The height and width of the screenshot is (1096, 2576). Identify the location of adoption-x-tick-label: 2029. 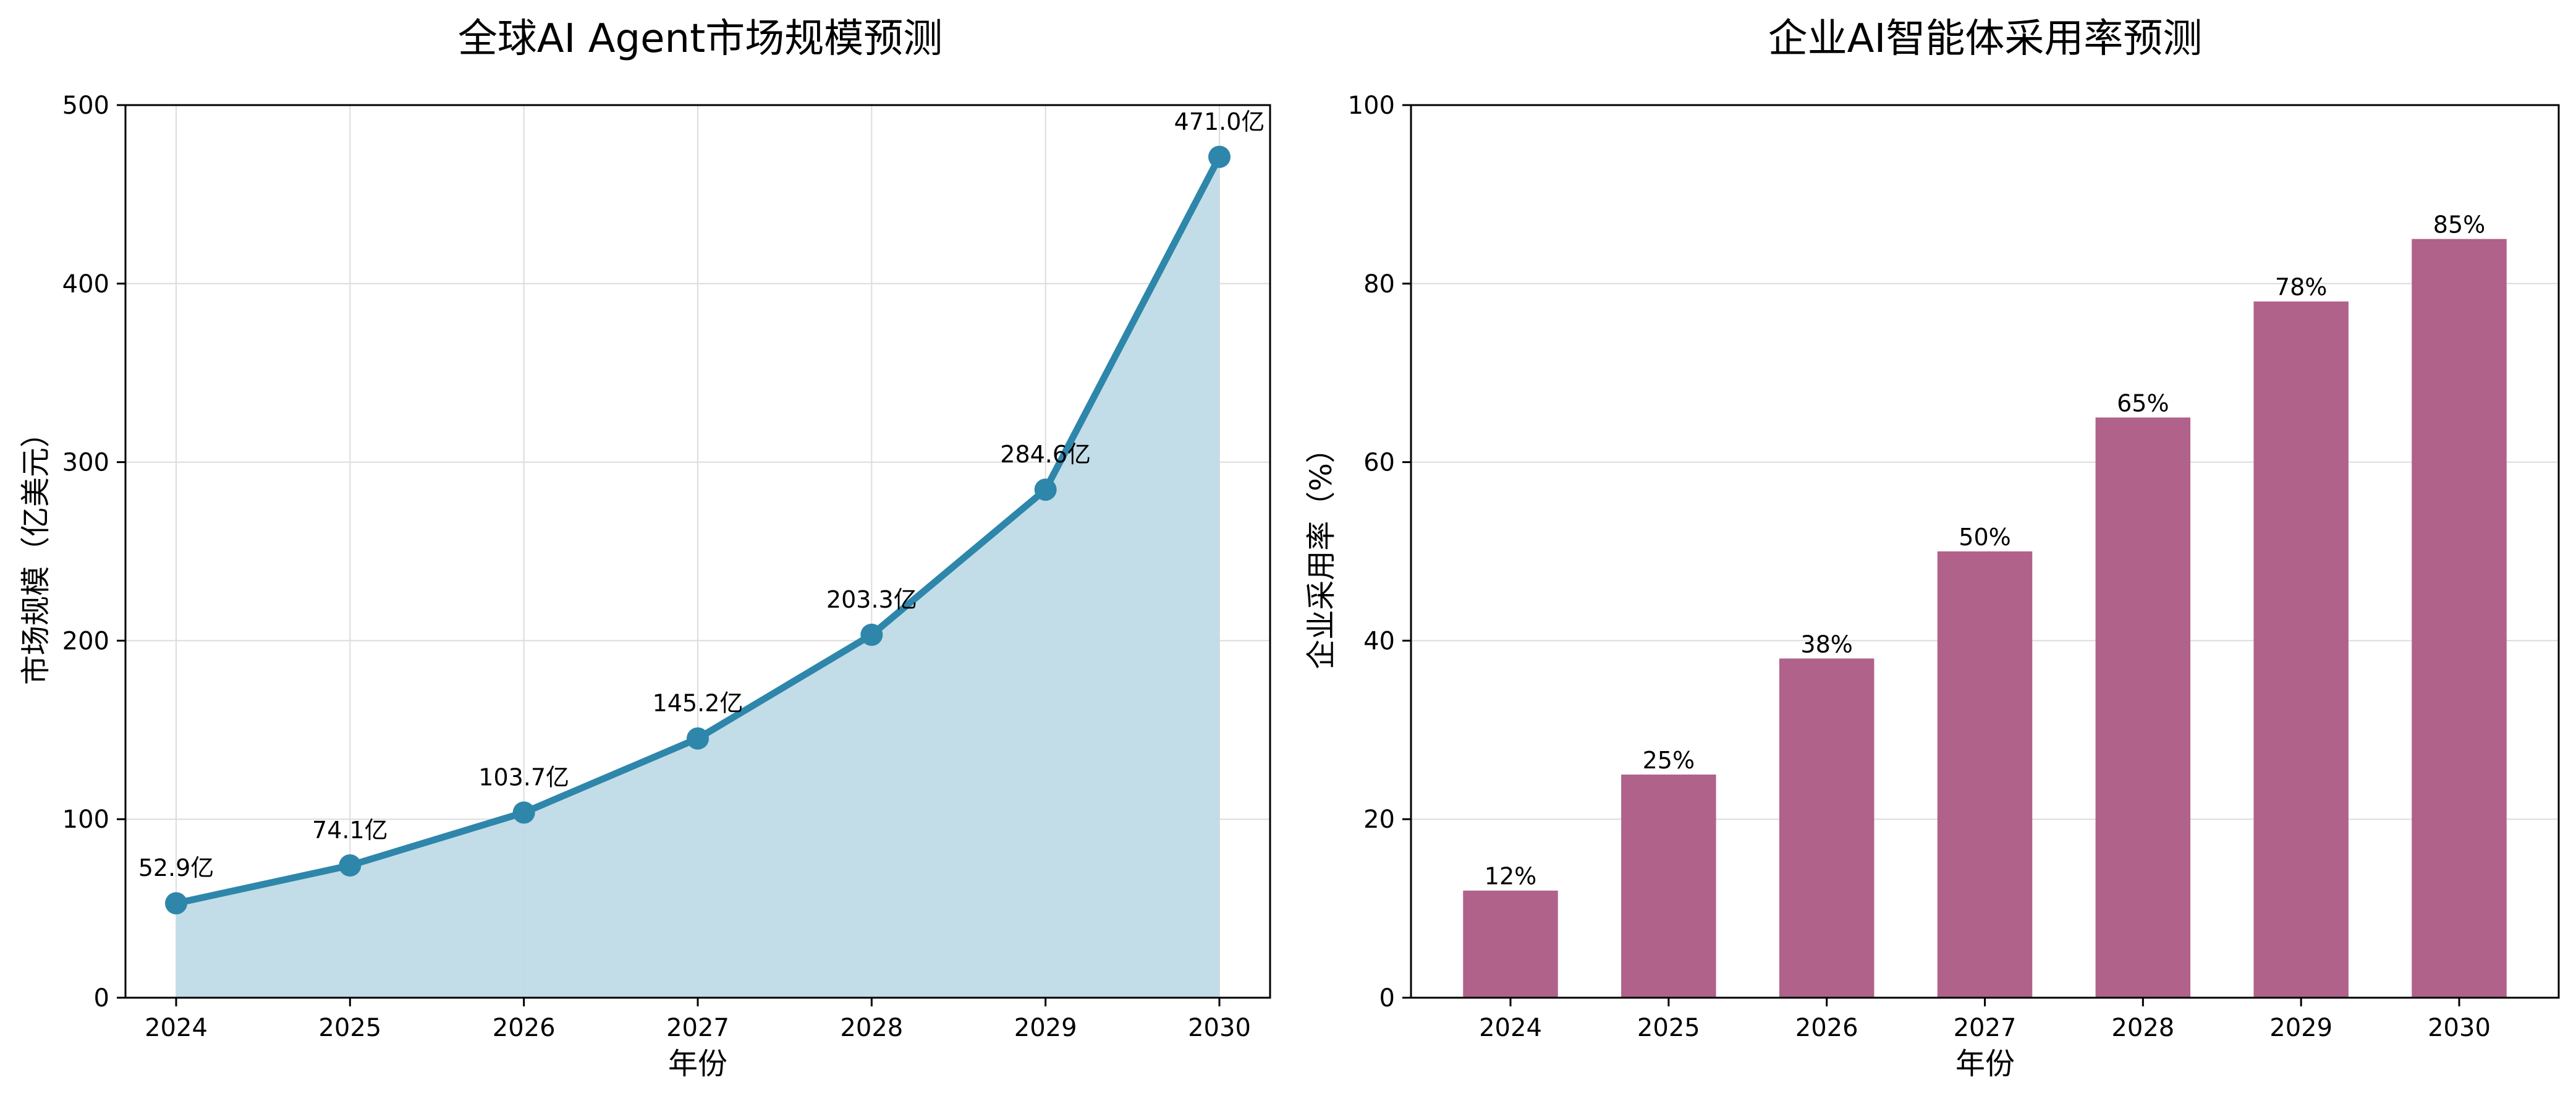
(2300, 1028).